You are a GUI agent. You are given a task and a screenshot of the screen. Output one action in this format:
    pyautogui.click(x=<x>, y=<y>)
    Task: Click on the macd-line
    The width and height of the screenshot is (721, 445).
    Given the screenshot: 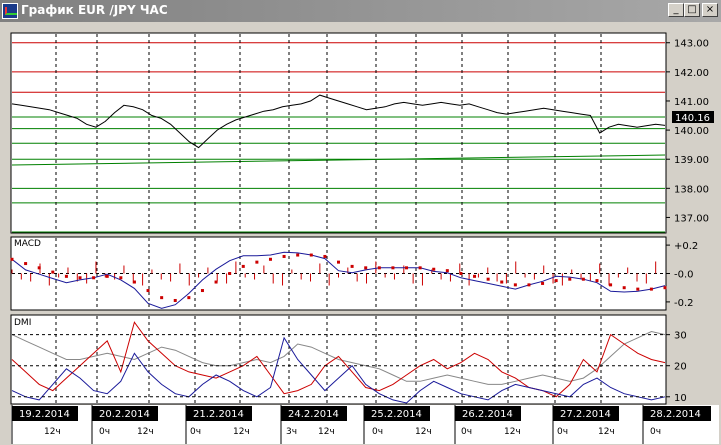 What is the action you would take?
    pyautogui.click(x=338, y=280)
    